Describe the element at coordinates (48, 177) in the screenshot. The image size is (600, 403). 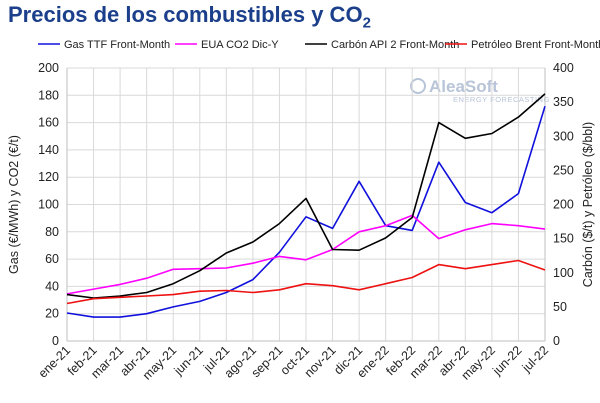
I see `y-left-tick-label: 120` at that location.